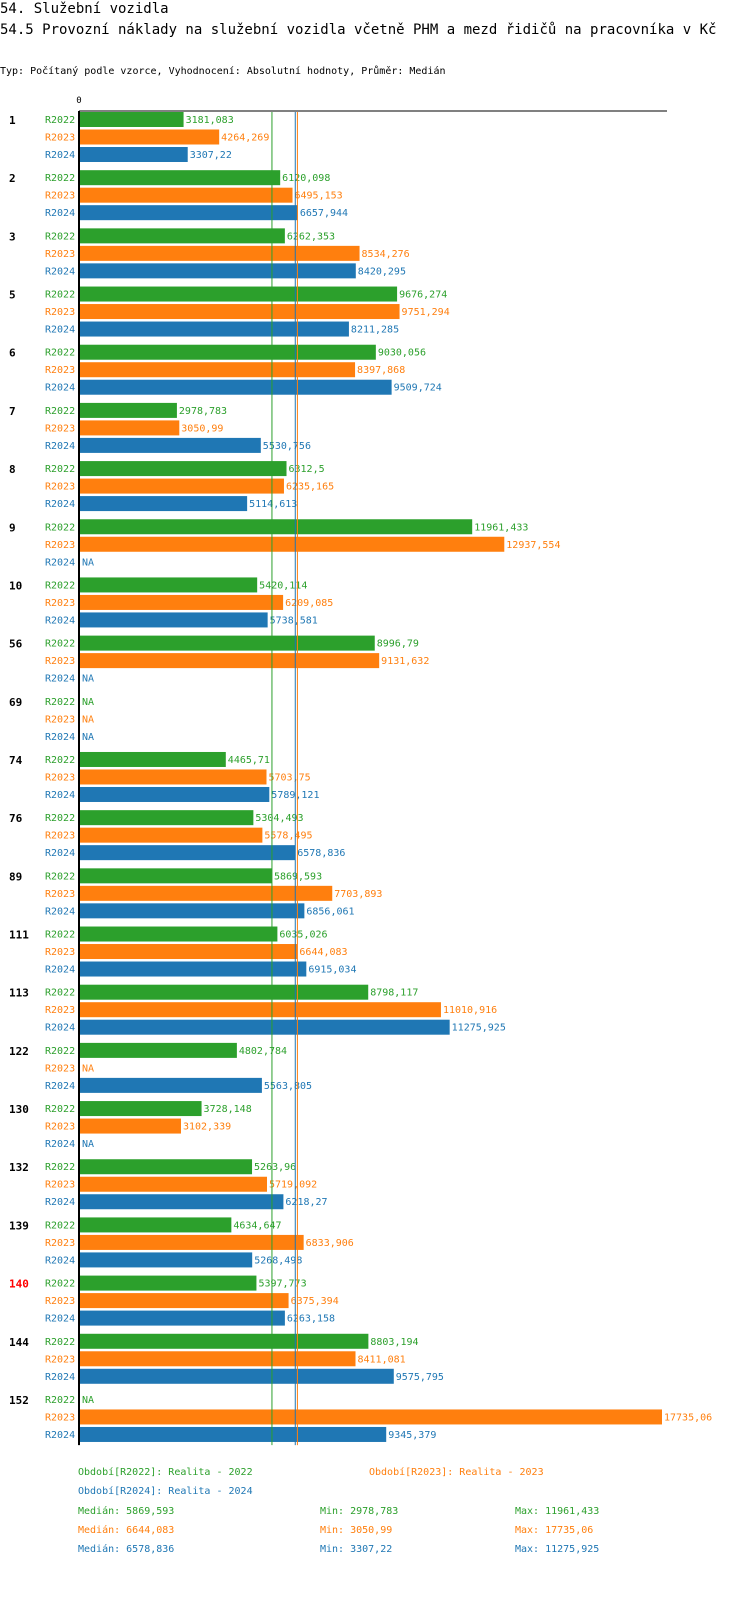 The height and width of the screenshot is (1614, 750). What do you see at coordinates (554, 1530) in the screenshot?
I see `max-r2023: Max: 17735,06` at bounding box center [554, 1530].